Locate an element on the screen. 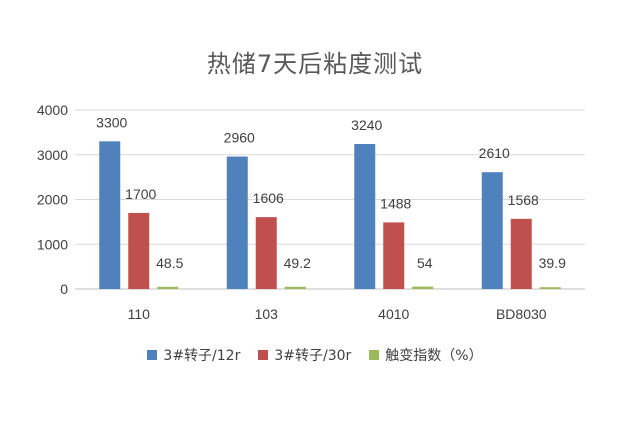 The image size is (630, 433). data-label: 3240 is located at coordinates (366, 125).